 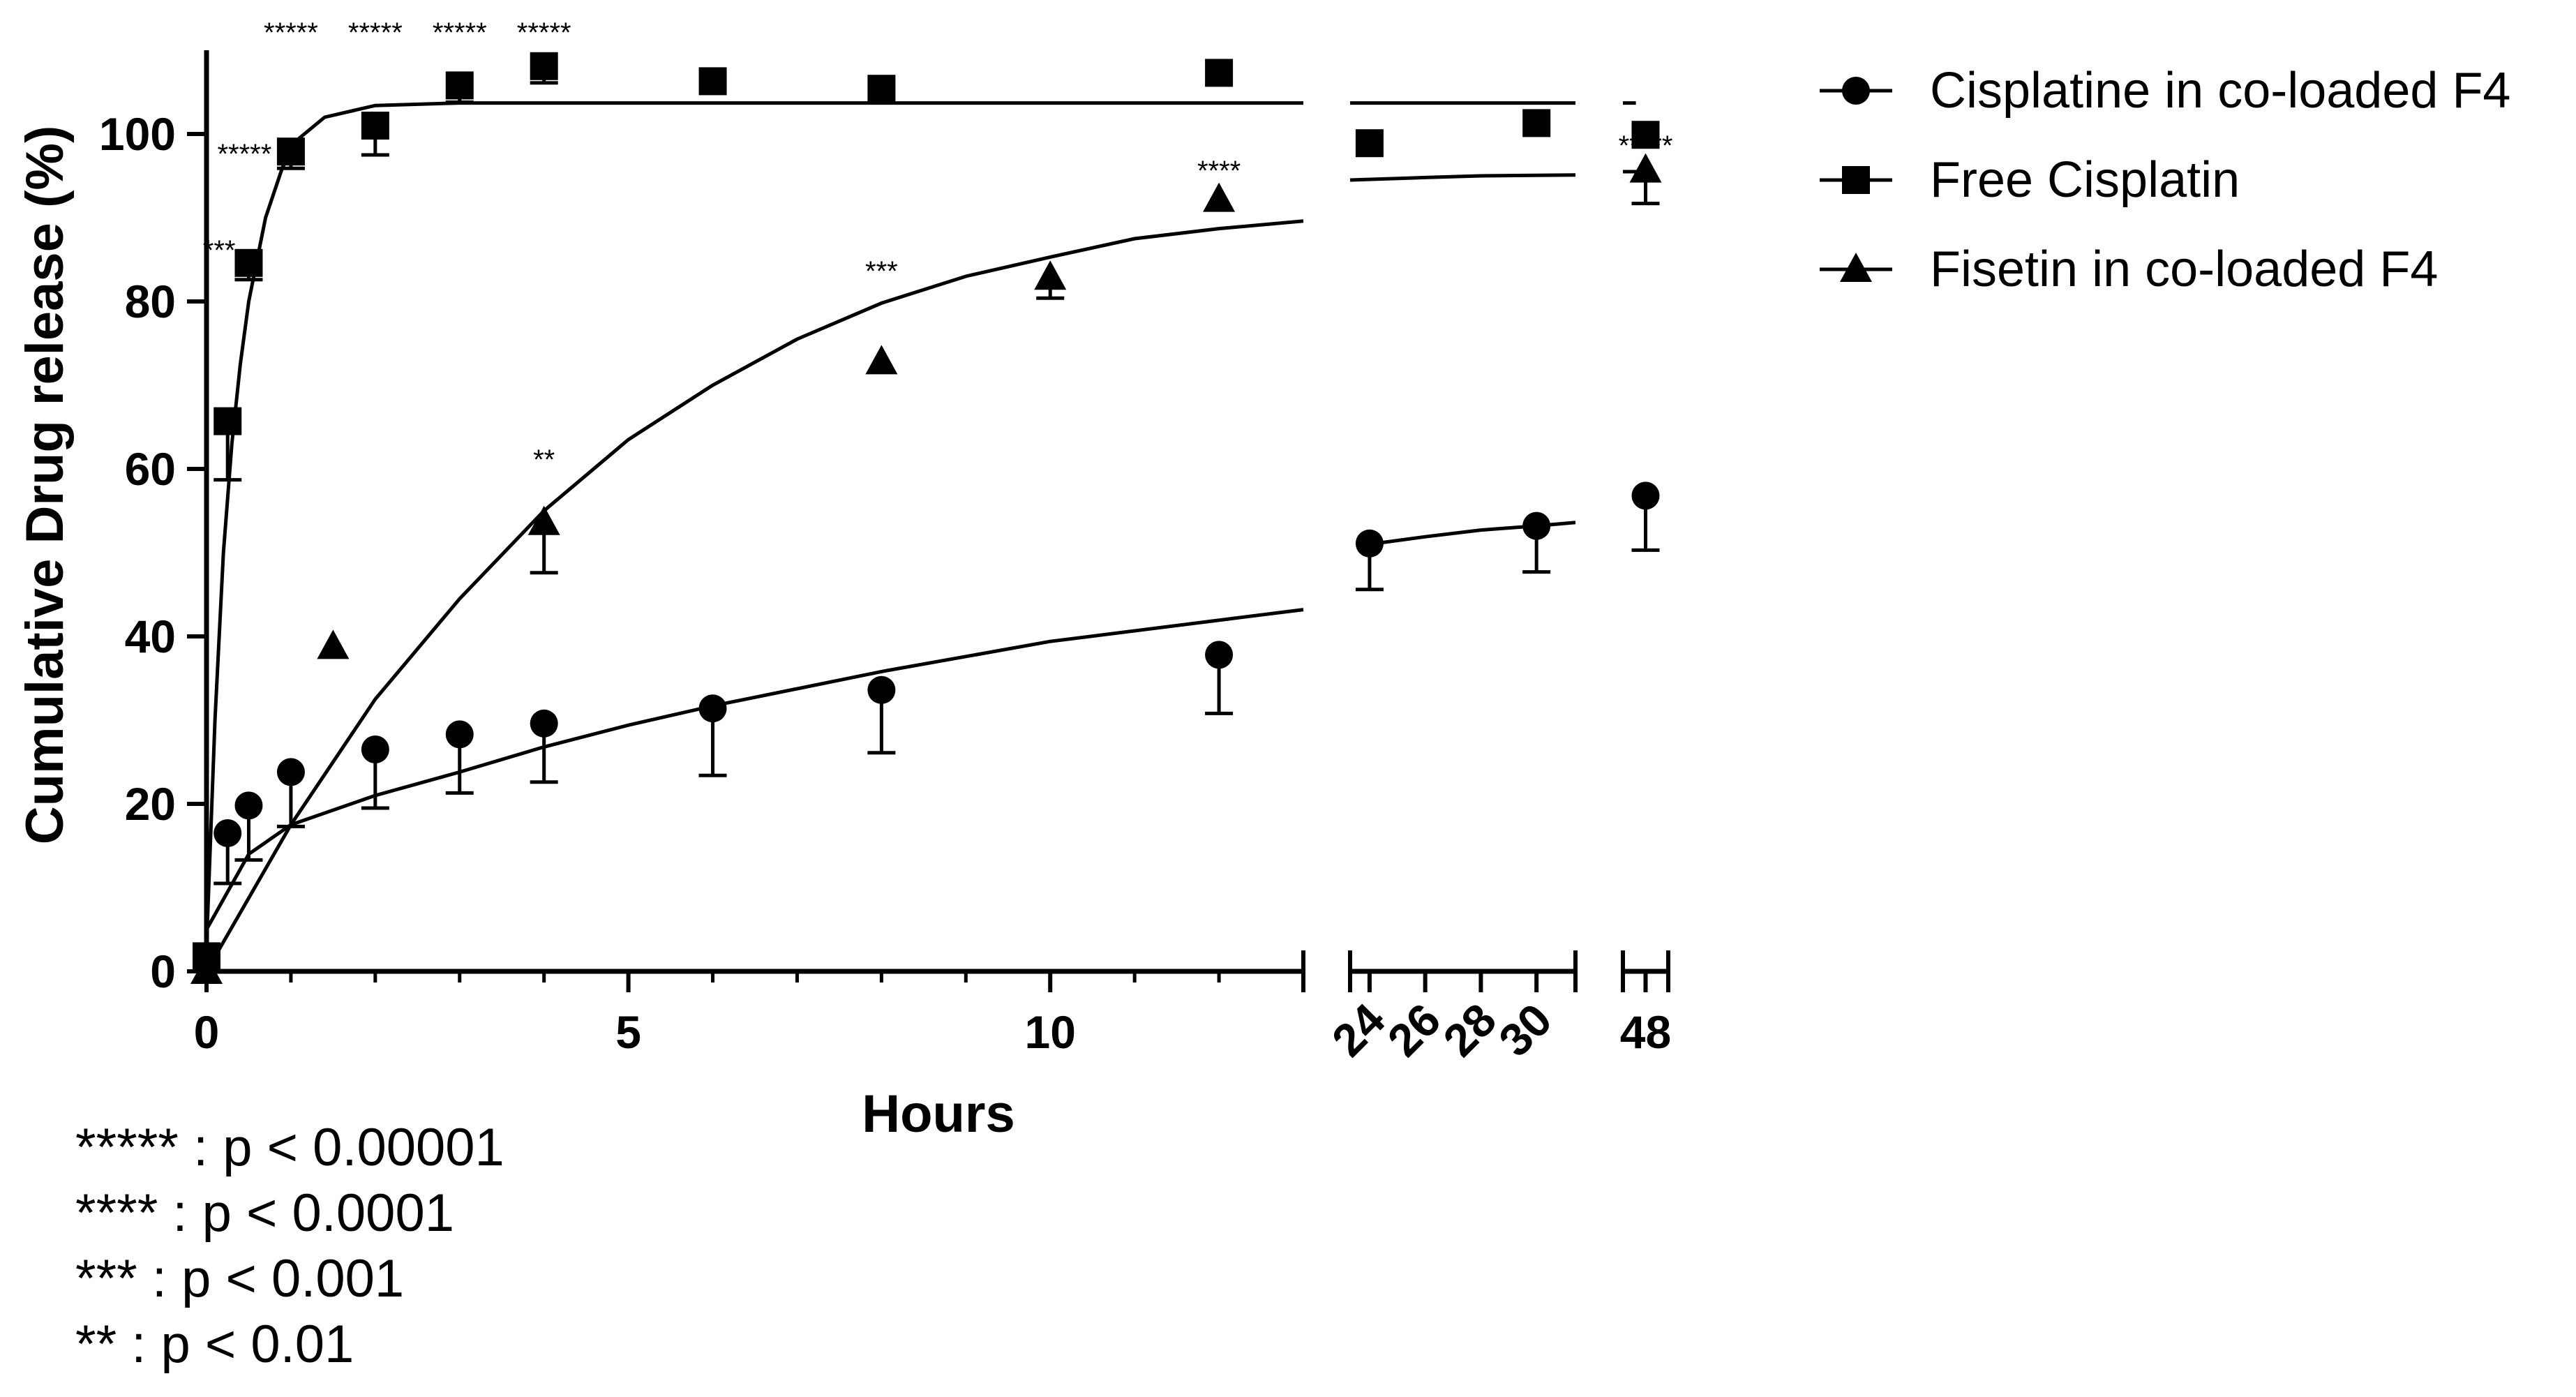 What do you see at coordinates (150, 301) in the screenshot?
I see `y-tick-label: 80` at bounding box center [150, 301].